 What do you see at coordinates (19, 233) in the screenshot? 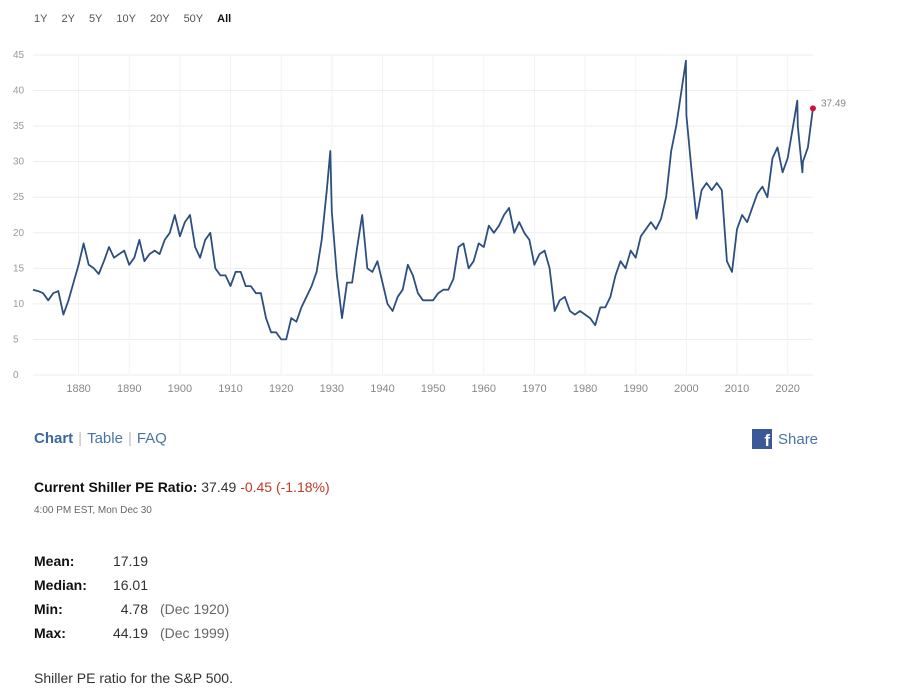
I see `y-tick-label: 20` at bounding box center [19, 233].